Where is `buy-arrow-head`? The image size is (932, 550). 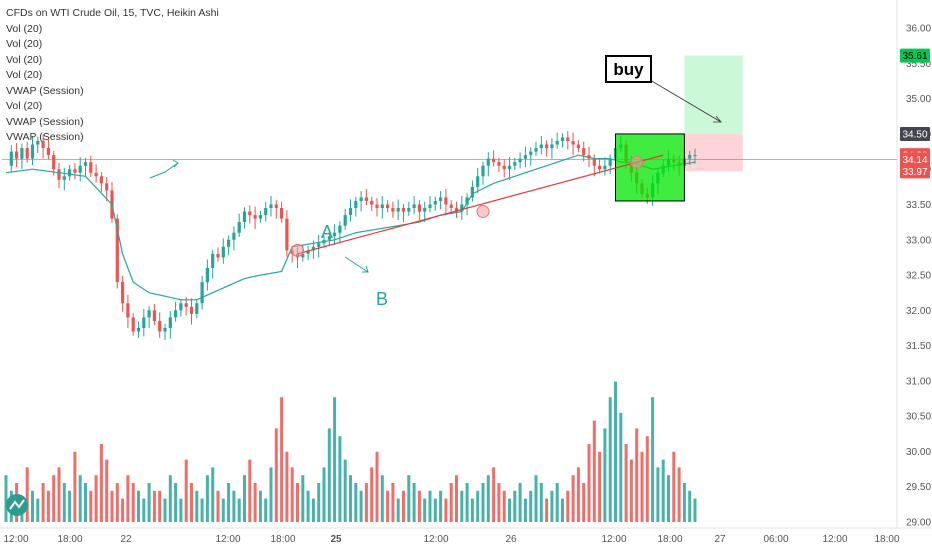 buy-arrow-head is located at coordinates (717, 119).